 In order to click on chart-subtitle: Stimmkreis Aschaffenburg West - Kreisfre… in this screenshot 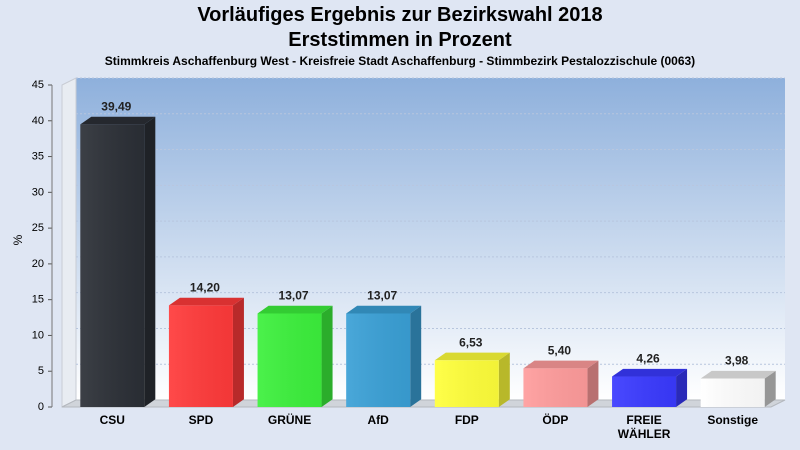, I will do `click(400, 61)`.